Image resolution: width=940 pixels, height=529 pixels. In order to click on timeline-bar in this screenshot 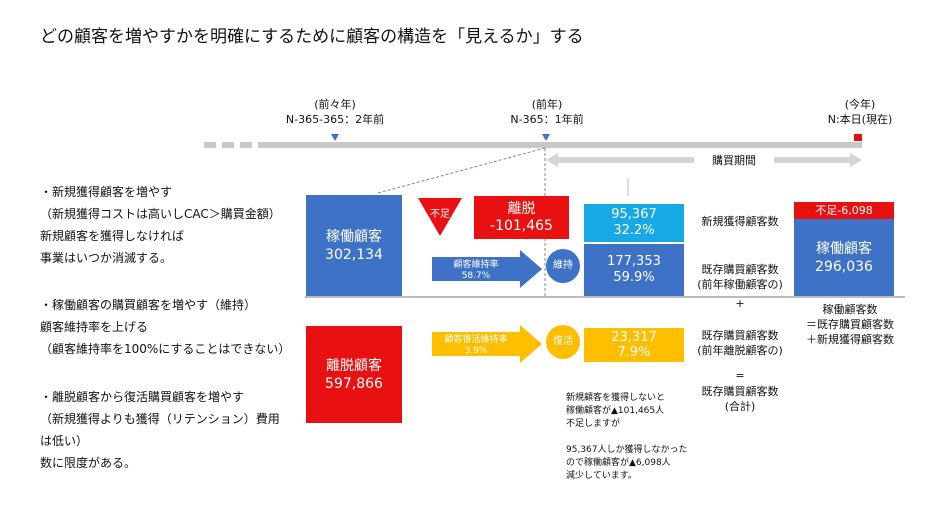, I will do `click(560, 145)`.